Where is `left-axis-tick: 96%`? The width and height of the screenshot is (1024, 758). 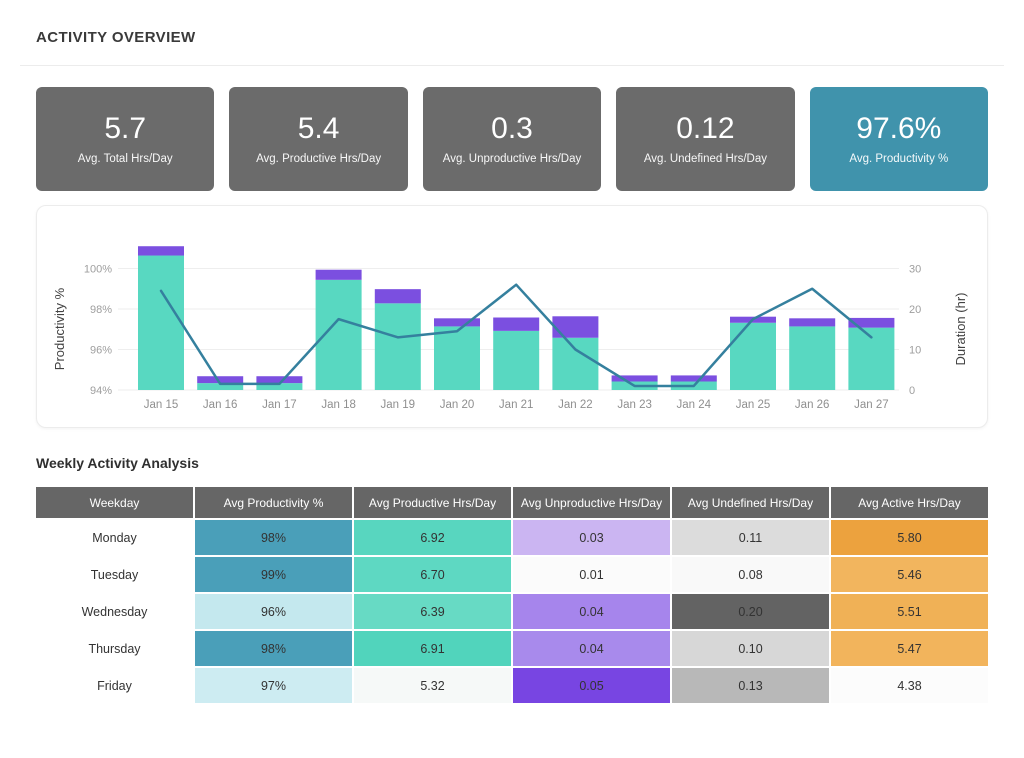
left-axis-tick: 96% is located at coordinates (101, 351).